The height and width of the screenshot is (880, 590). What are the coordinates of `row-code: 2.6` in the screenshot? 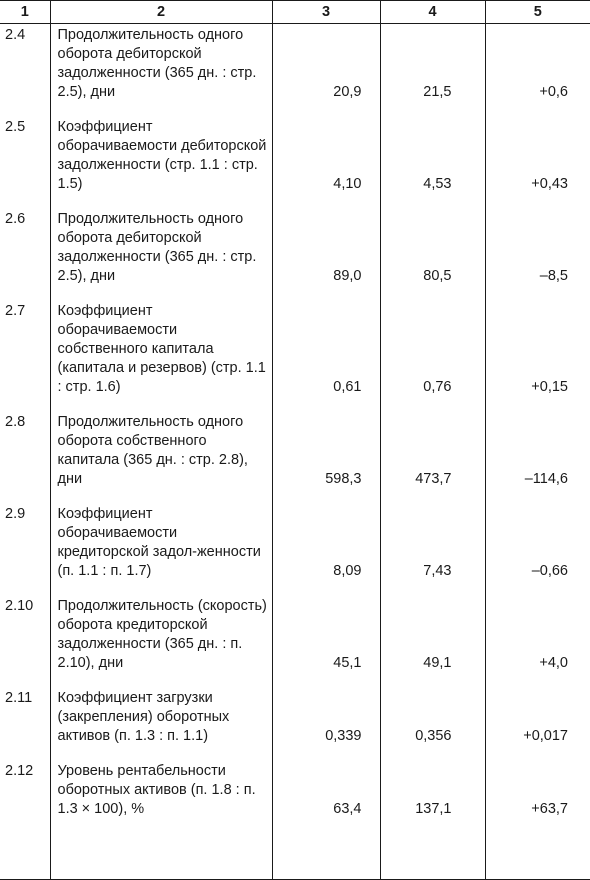 It's located at (25, 254).